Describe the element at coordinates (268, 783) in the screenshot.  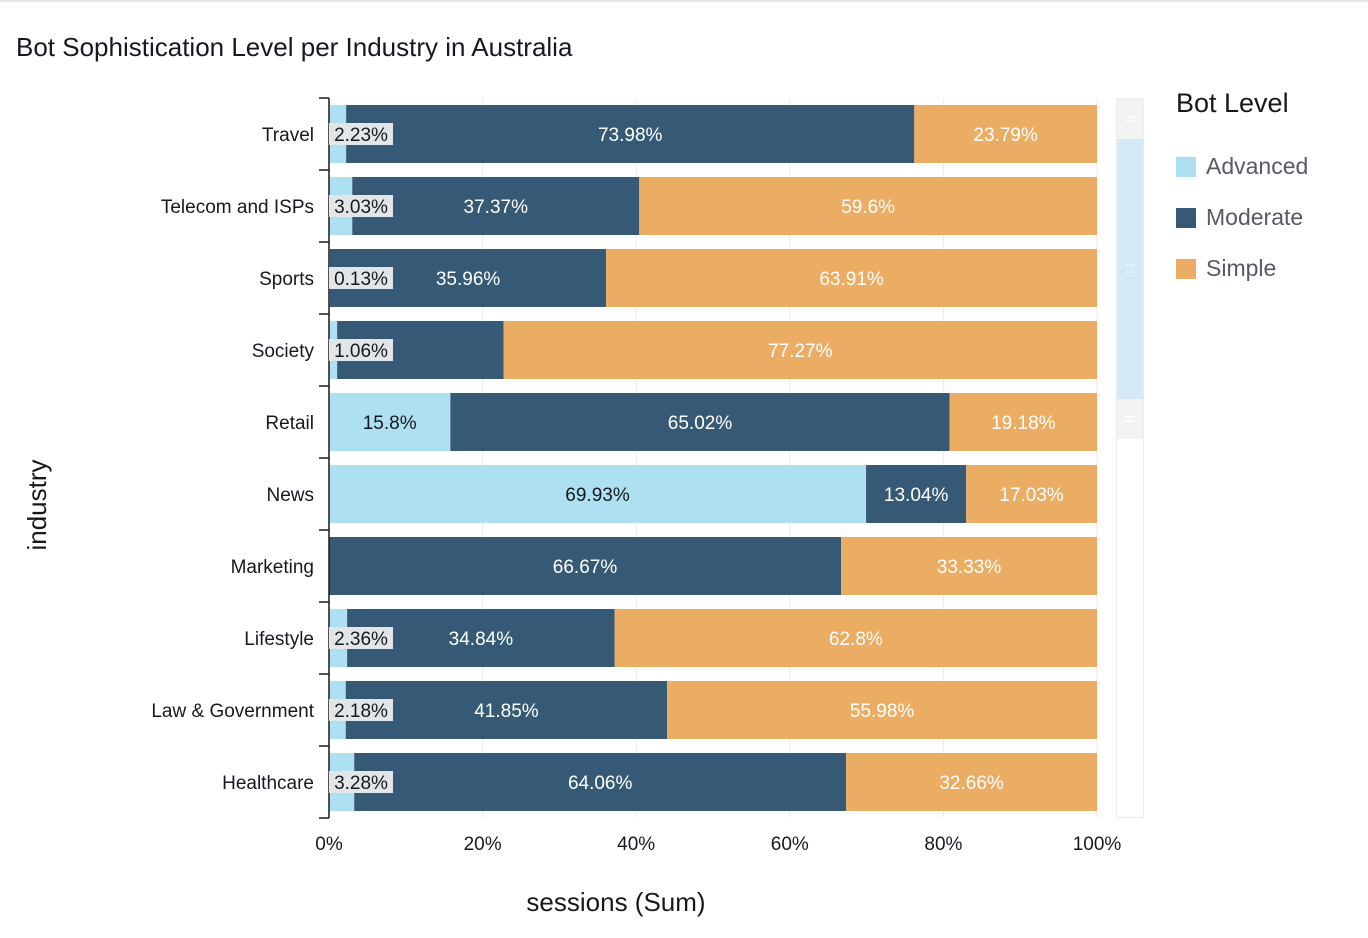
I see `category-label: Healthcare` at that location.